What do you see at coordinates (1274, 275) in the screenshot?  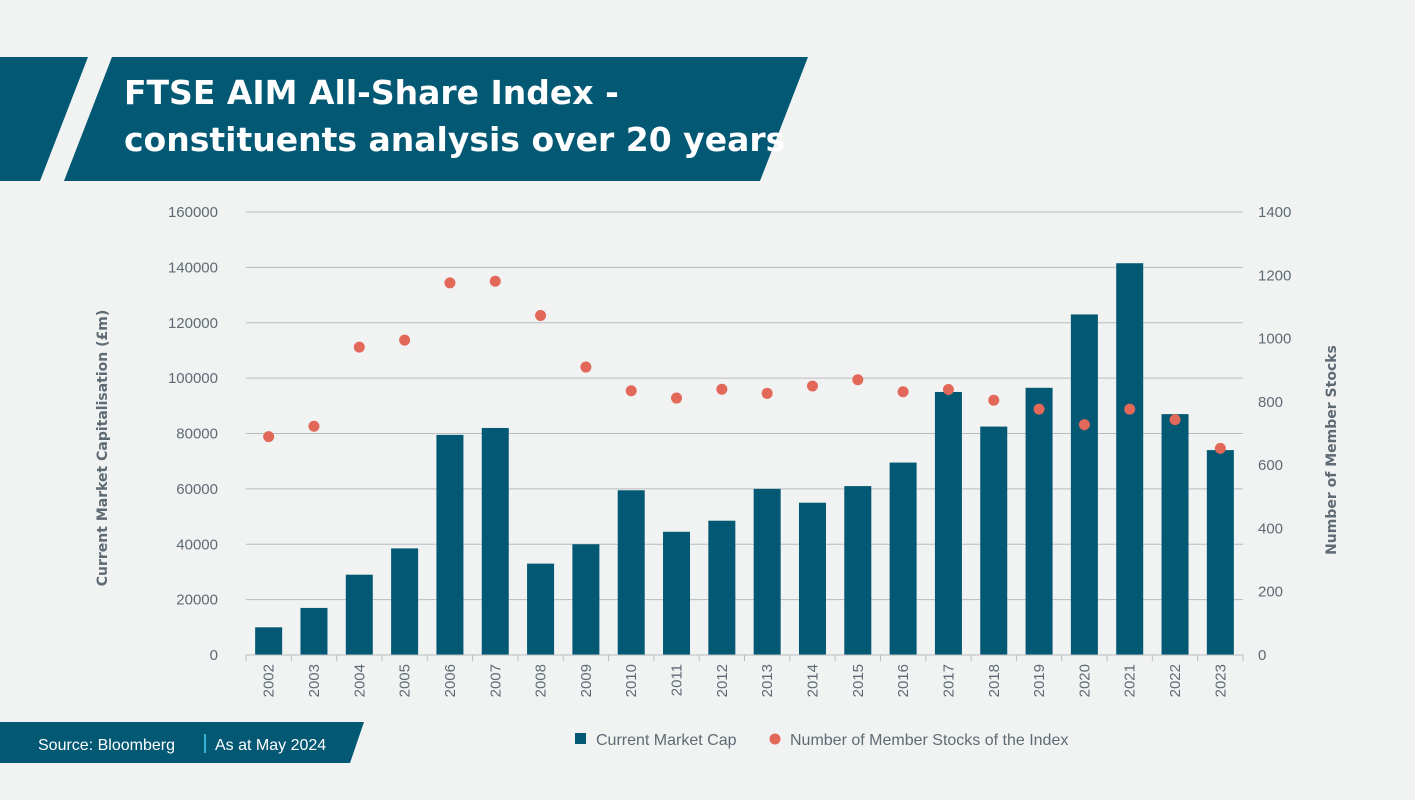 I see `y2-tick-label: 1200` at bounding box center [1274, 275].